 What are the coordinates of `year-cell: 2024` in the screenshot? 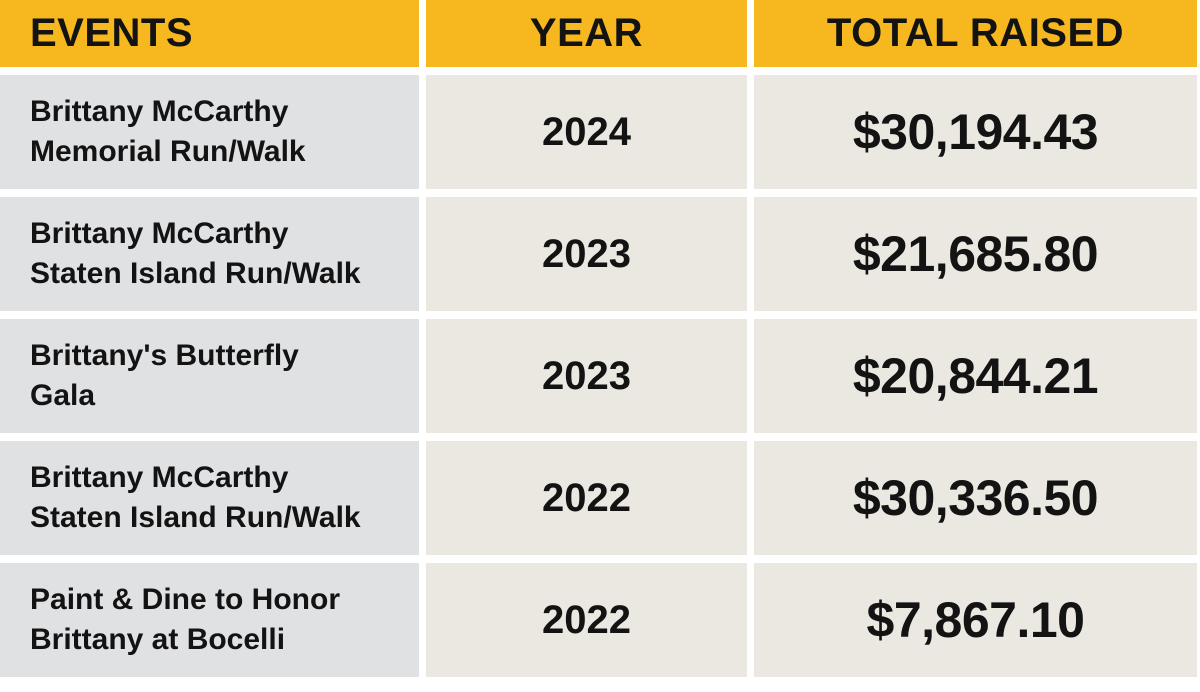 It's located at (586, 132).